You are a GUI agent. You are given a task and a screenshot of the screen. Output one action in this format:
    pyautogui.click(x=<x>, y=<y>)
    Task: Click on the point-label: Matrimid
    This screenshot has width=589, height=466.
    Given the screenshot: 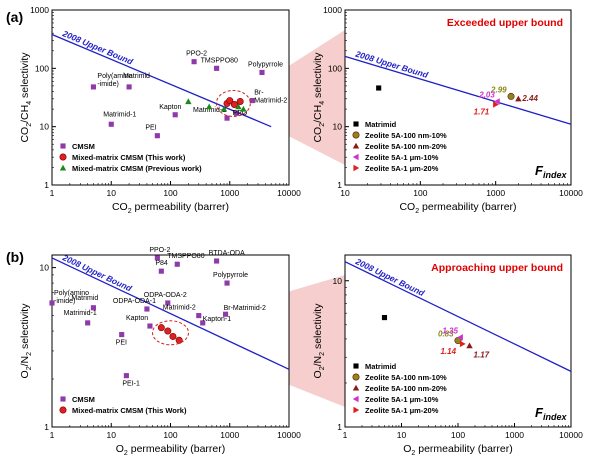 What is the action you would take?
    pyautogui.click(x=136, y=76)
    